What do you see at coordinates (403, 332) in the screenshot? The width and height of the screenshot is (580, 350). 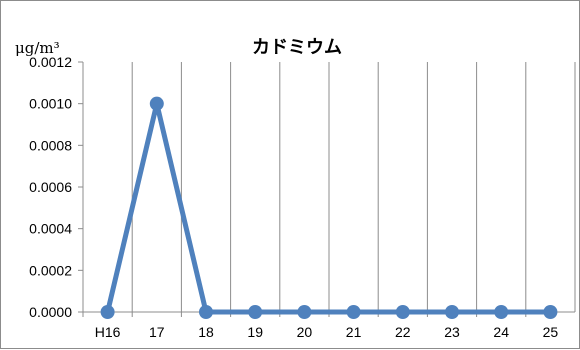 I see `x-tick-label: 22` at bounding box center [403, 332].